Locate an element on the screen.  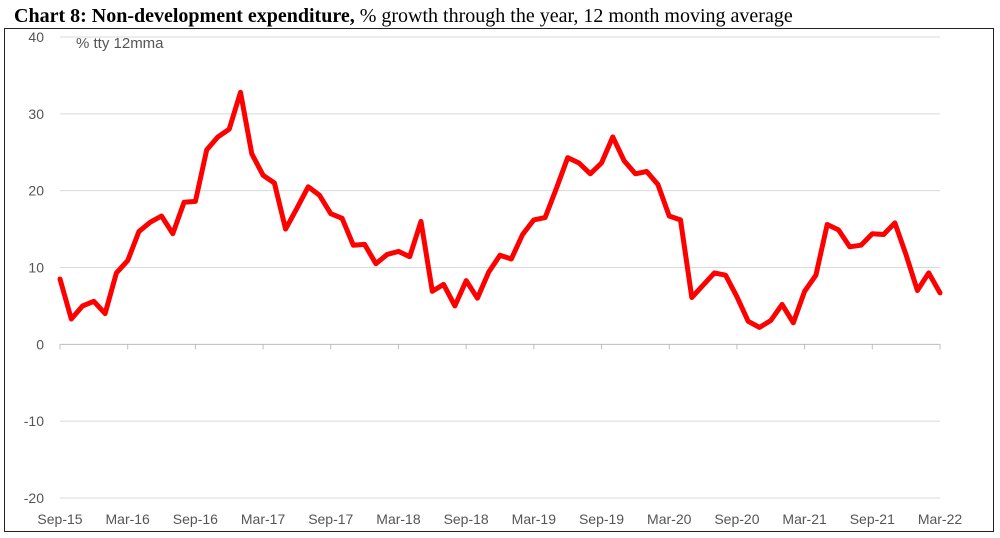
x-tick-label: Mar-16 is located at coordinates (128, 519).